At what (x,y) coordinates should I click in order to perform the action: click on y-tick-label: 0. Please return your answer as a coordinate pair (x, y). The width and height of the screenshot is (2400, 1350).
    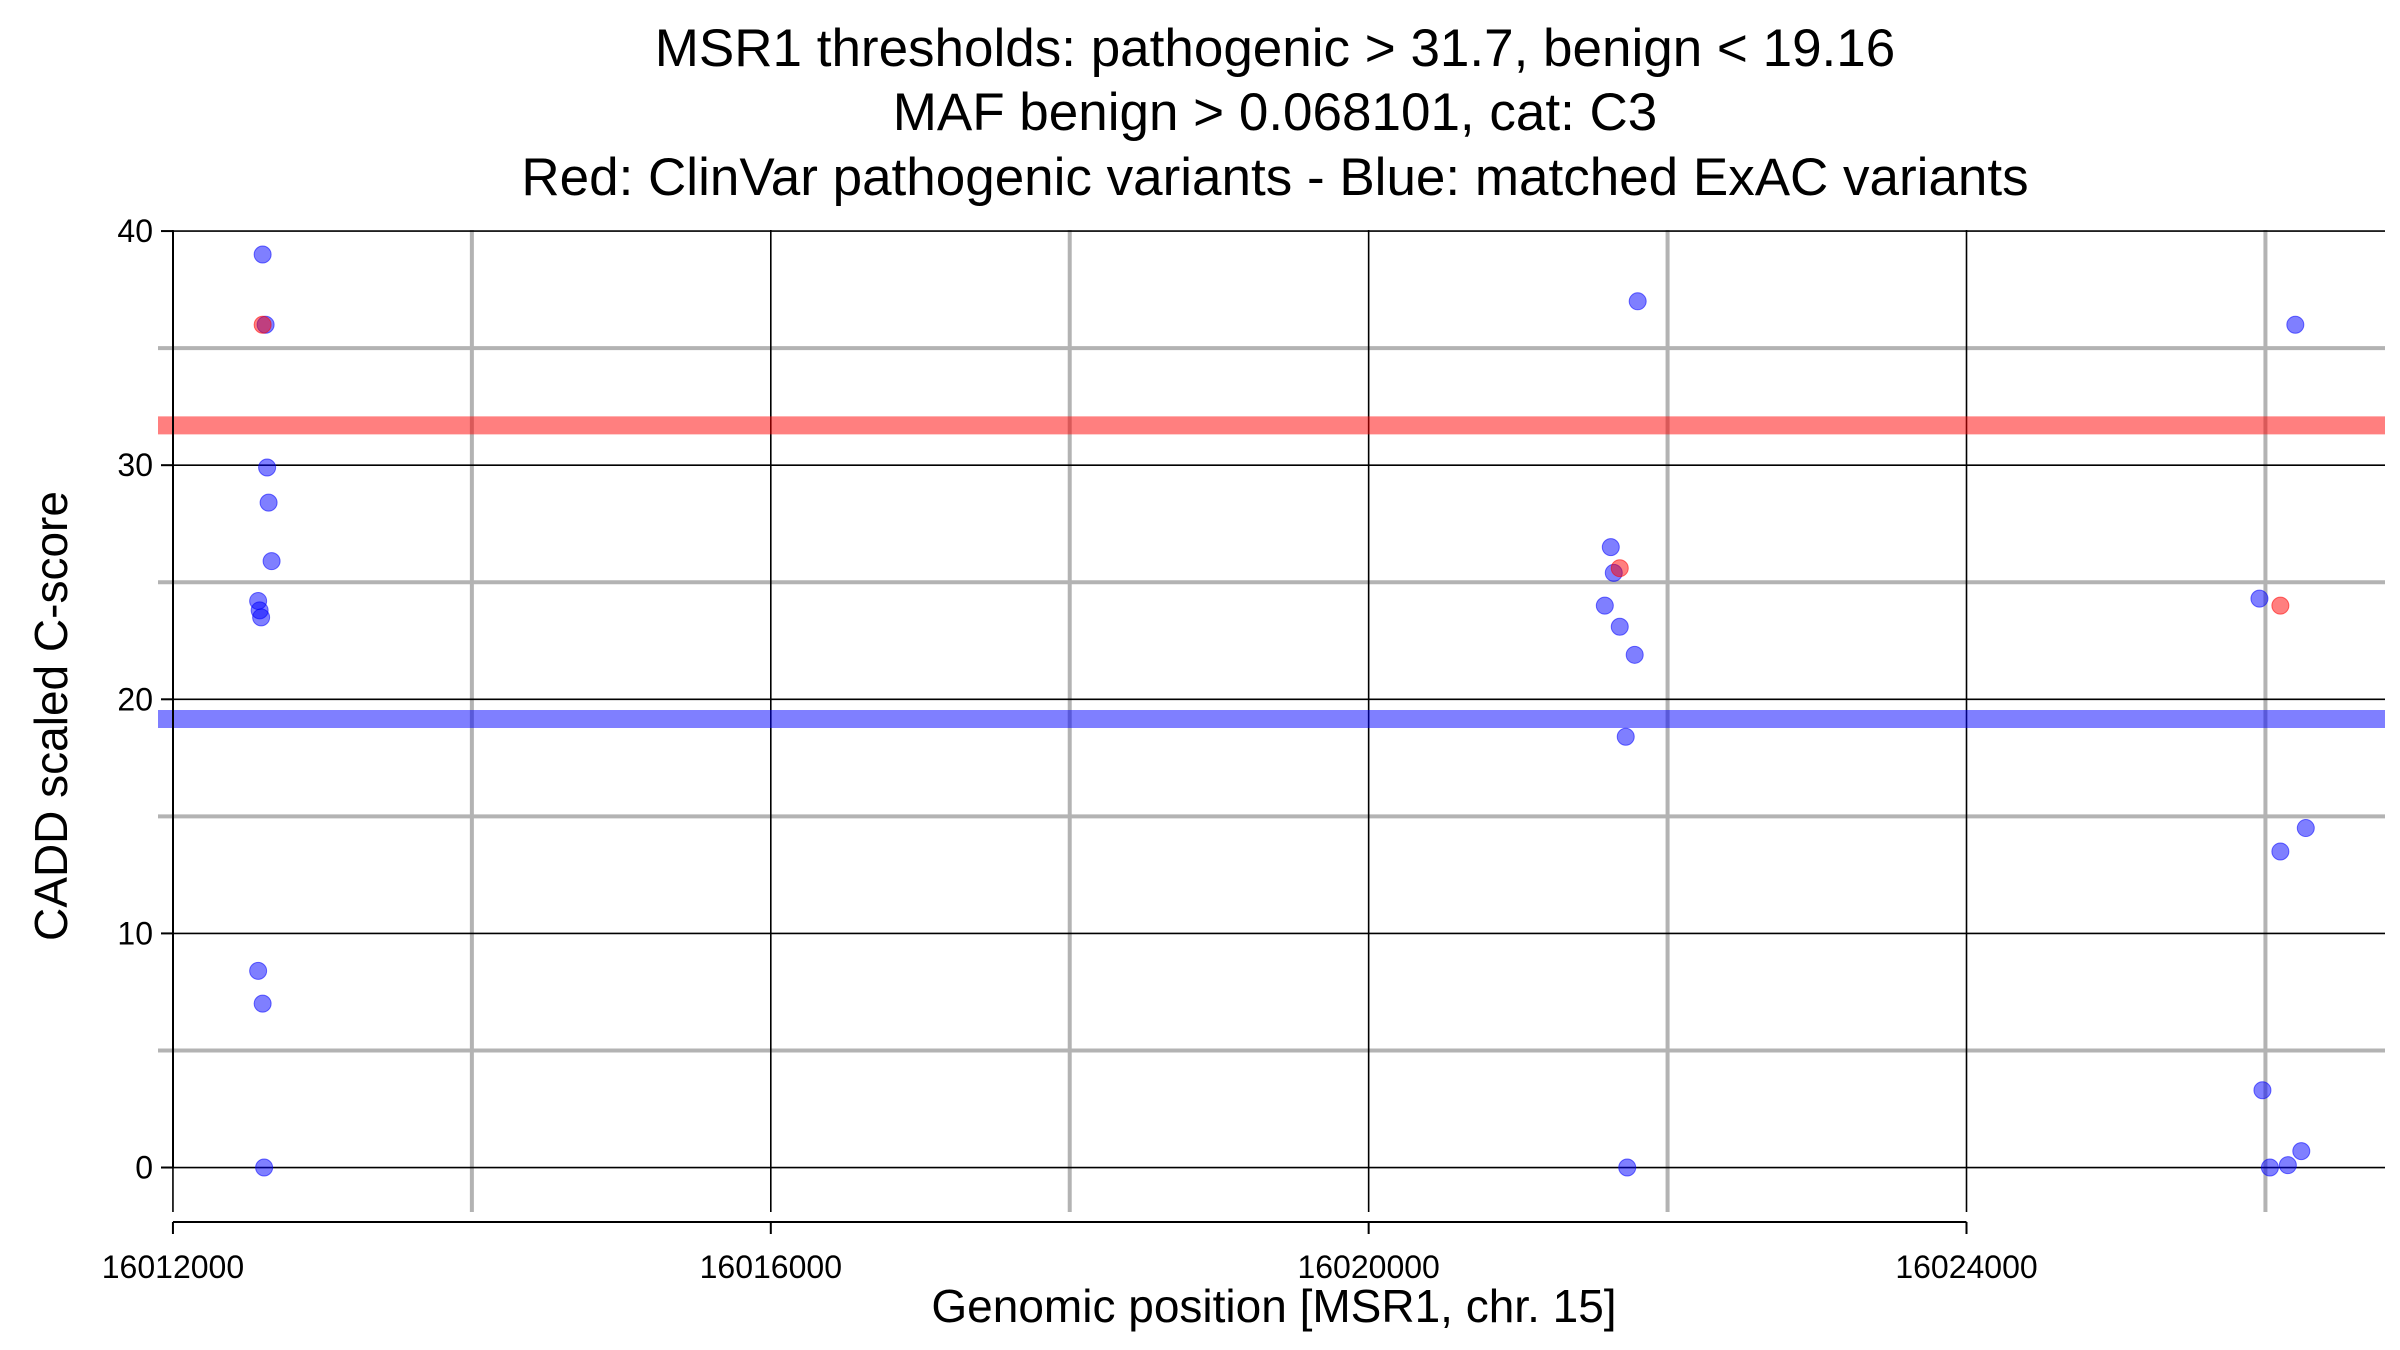
    Looking at the image, I should click on (144, 1168).